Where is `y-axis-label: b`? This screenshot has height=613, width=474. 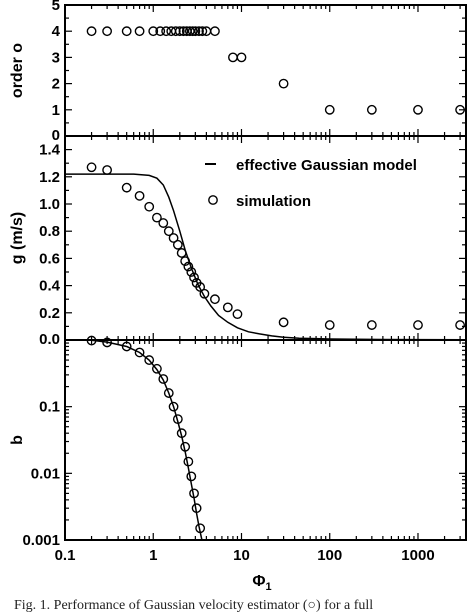
y-axis-label: b is located at coordinates (17, 440).